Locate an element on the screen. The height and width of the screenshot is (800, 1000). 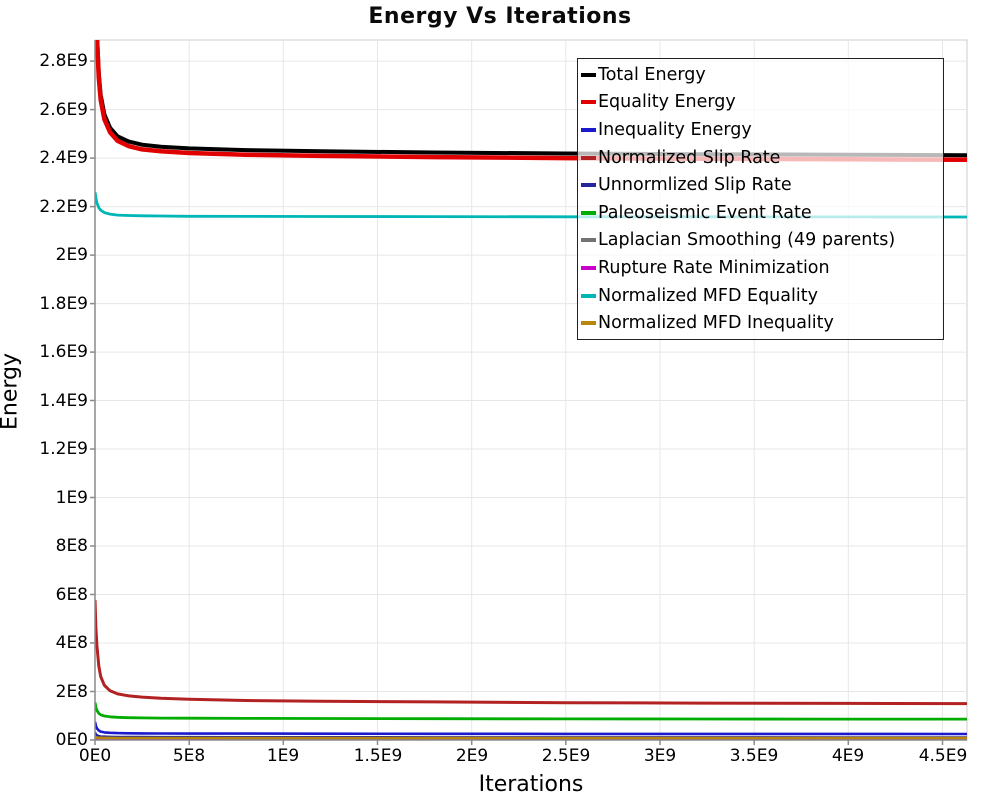
legend-item-label: Normalized MFD Inequality is located at coordinates (716, 323).